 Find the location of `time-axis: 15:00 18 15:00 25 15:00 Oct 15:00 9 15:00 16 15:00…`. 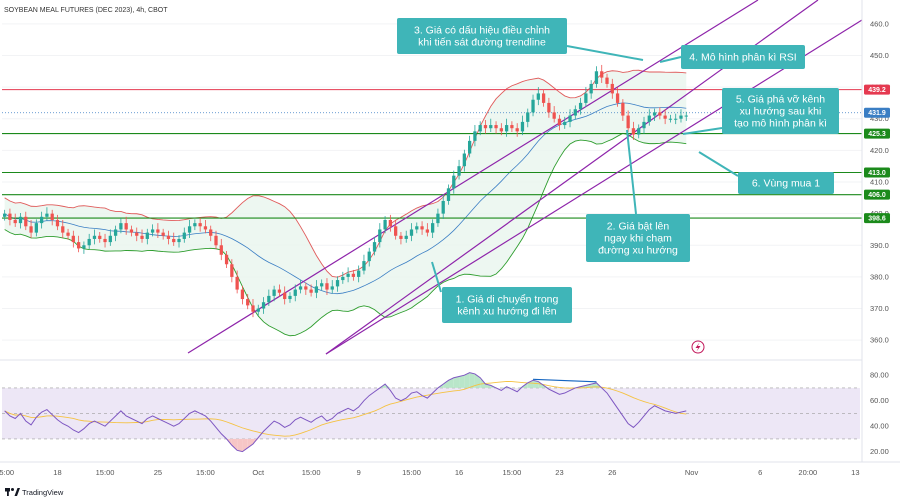

time-axis: 15:00 18 15:00 25 15:00 Oct 15:00 9 15:00 16 15:00… is located at coordinates (430, 472).